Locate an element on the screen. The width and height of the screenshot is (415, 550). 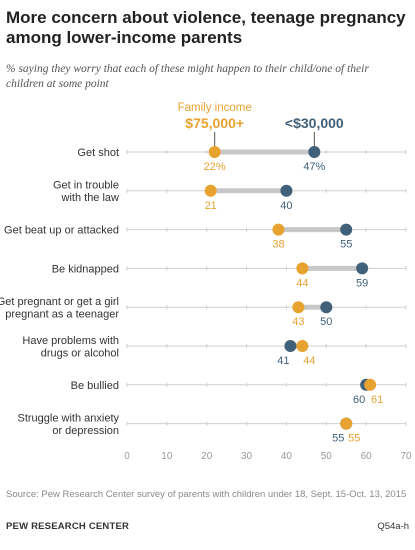
x-tick-label: 50 is located at coordinates (327, 456).